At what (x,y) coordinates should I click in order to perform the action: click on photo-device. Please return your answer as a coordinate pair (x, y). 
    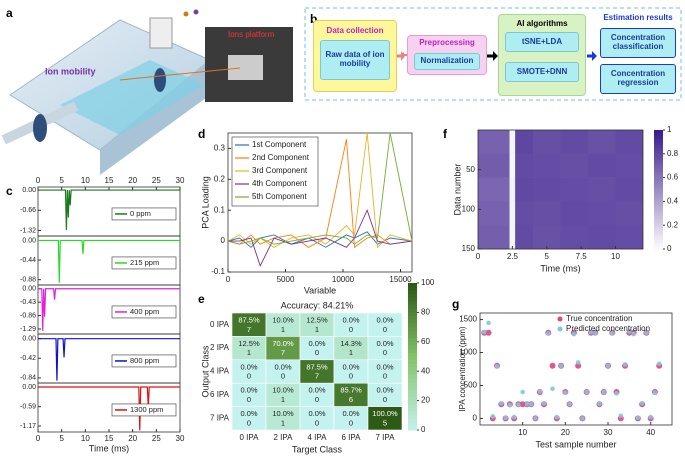
    Looking at the image, I should click on (245, 67).